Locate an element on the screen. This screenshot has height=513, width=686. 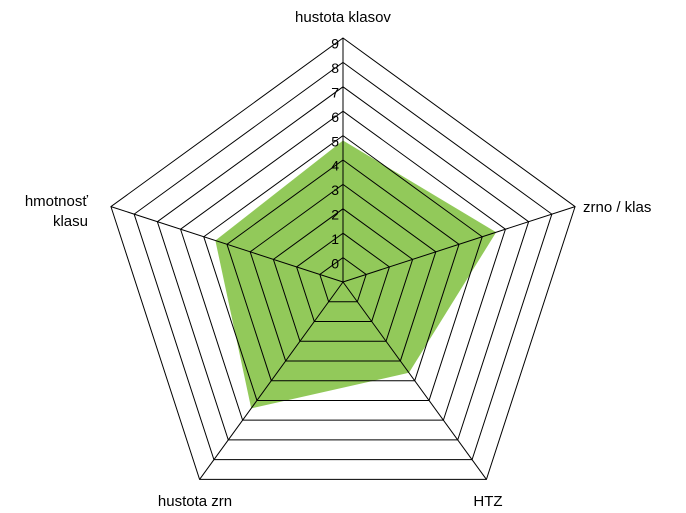
tick-label: 6 is located at coordinates (335, 117).